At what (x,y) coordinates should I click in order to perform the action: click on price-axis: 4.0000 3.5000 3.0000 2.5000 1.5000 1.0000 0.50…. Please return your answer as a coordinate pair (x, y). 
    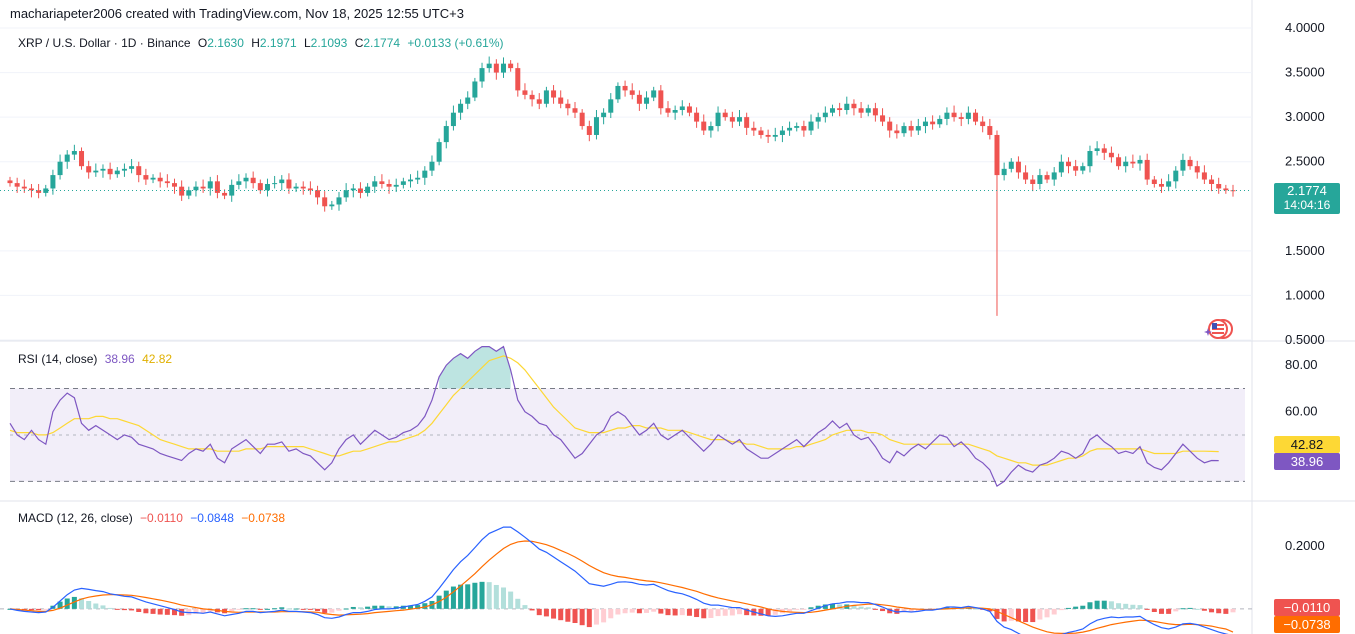
    Looking at the image, I should click on (1305, 183).